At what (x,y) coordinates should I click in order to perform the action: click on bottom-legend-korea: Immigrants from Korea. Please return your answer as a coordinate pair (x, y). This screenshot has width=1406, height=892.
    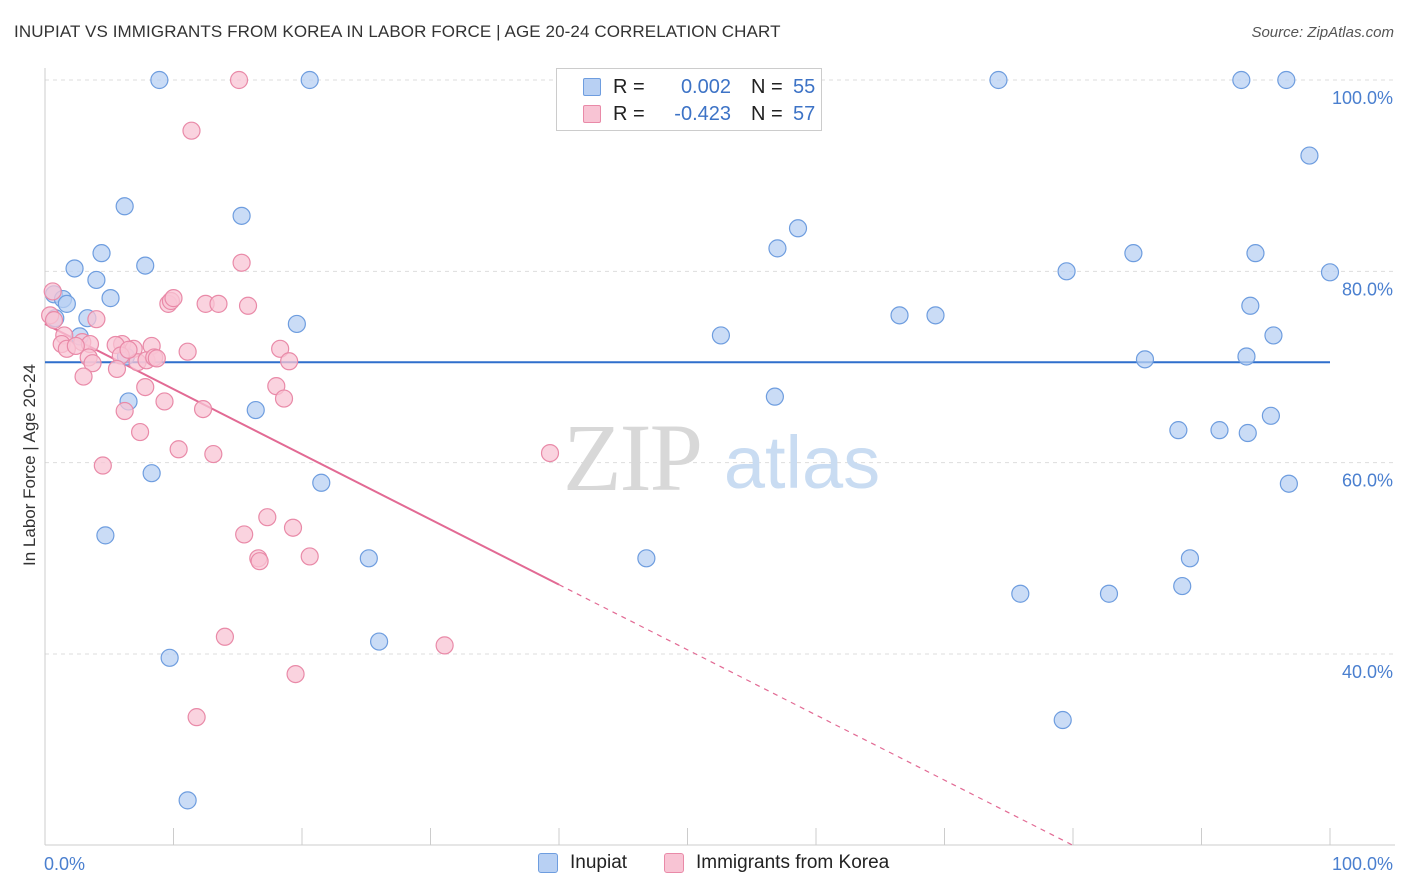
    Looking at the image, I should click on (776, 863).